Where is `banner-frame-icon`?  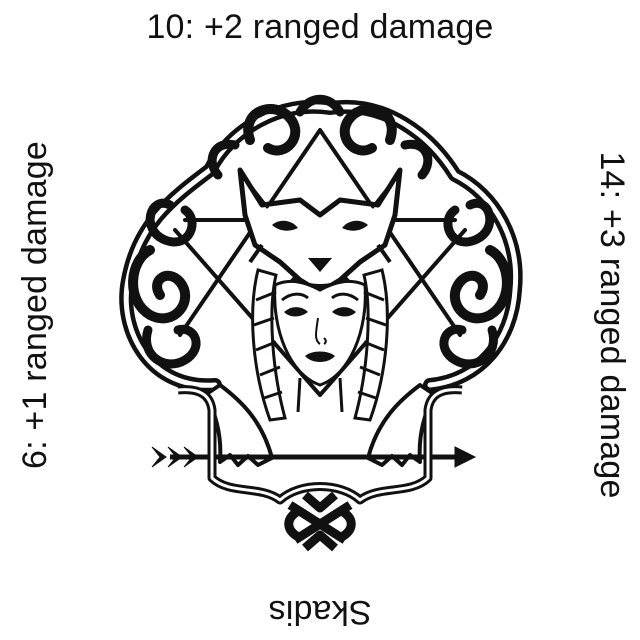
banner-frame-icon is located at coordinates (320, 445).